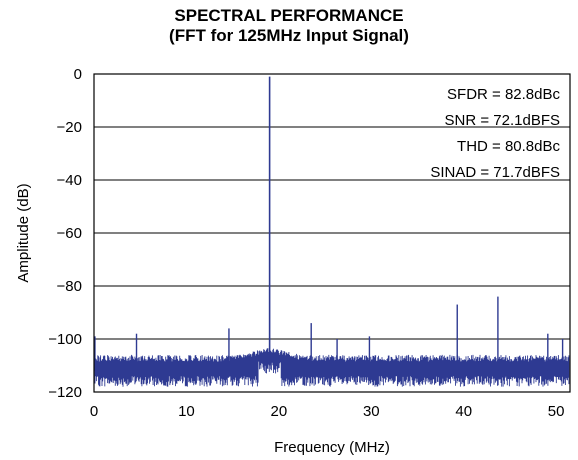 This screenshot has width=578, height=460. What do you see at coordinates (69, 233) in the screenshot?
I see `y-tick-label: −60` at bounding box center [69, 233].